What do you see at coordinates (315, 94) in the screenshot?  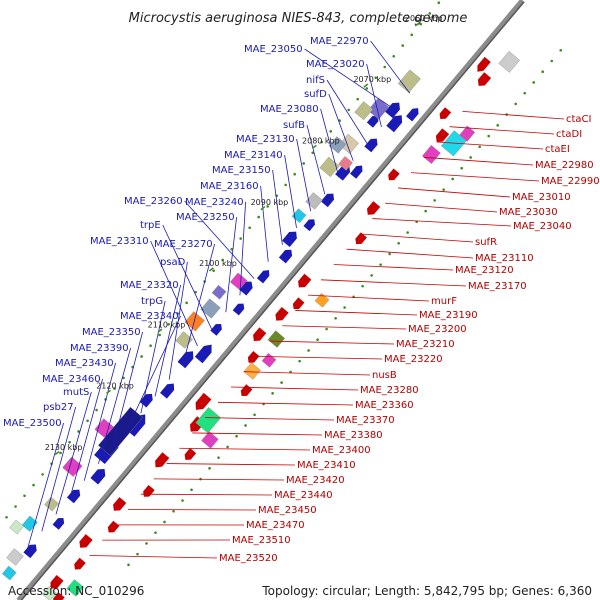 I see `left-gene-label: sufD` at bounding box center [315, 94].